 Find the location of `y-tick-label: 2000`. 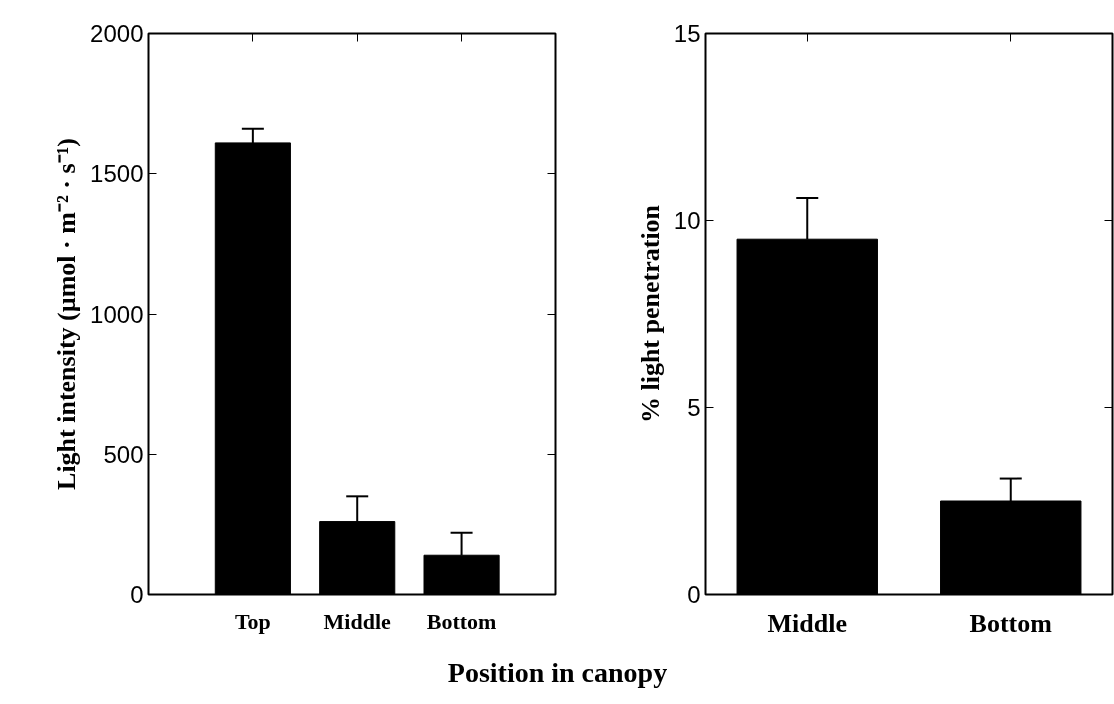

y-tick-label: 2000 is located at coordinates (117, 33).